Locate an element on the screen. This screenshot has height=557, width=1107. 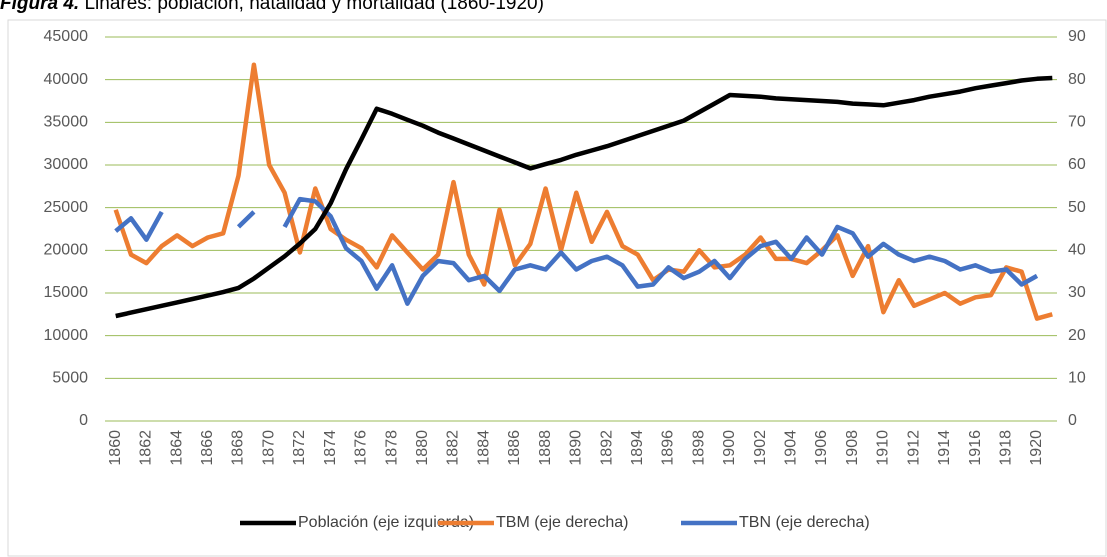
y-tick-label: 15000 is located at coordinates (66, 292).